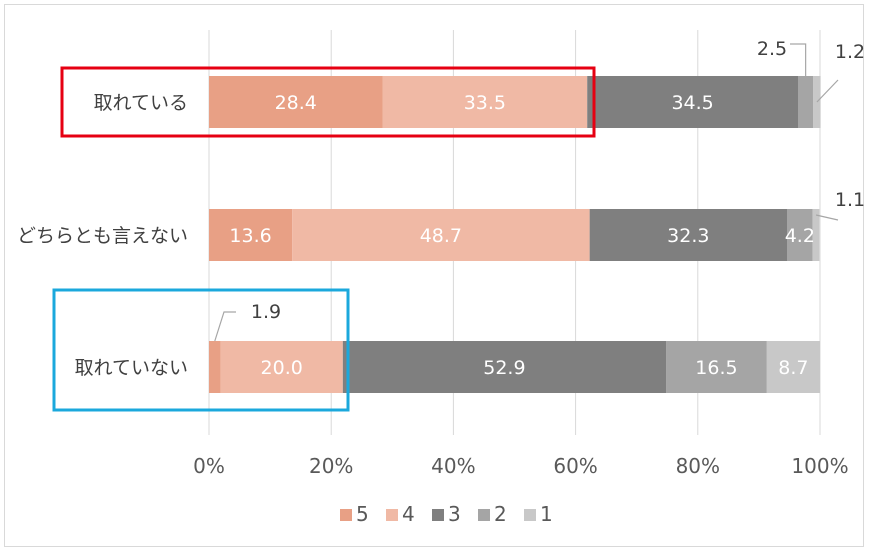 The height and width of the screenshot is (552, 869). Describe the element at coordinates (546, 514) in the screenshot. I see `legend-label: 1` at that location.